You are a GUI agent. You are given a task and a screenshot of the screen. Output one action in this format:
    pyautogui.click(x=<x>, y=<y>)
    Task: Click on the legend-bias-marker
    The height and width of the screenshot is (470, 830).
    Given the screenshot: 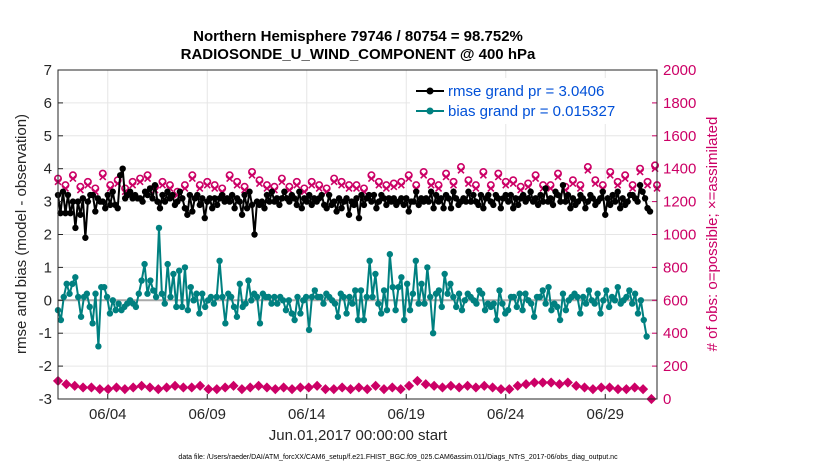 What is the action you would take?
    pyautogui.click(x=430, y=111)
    